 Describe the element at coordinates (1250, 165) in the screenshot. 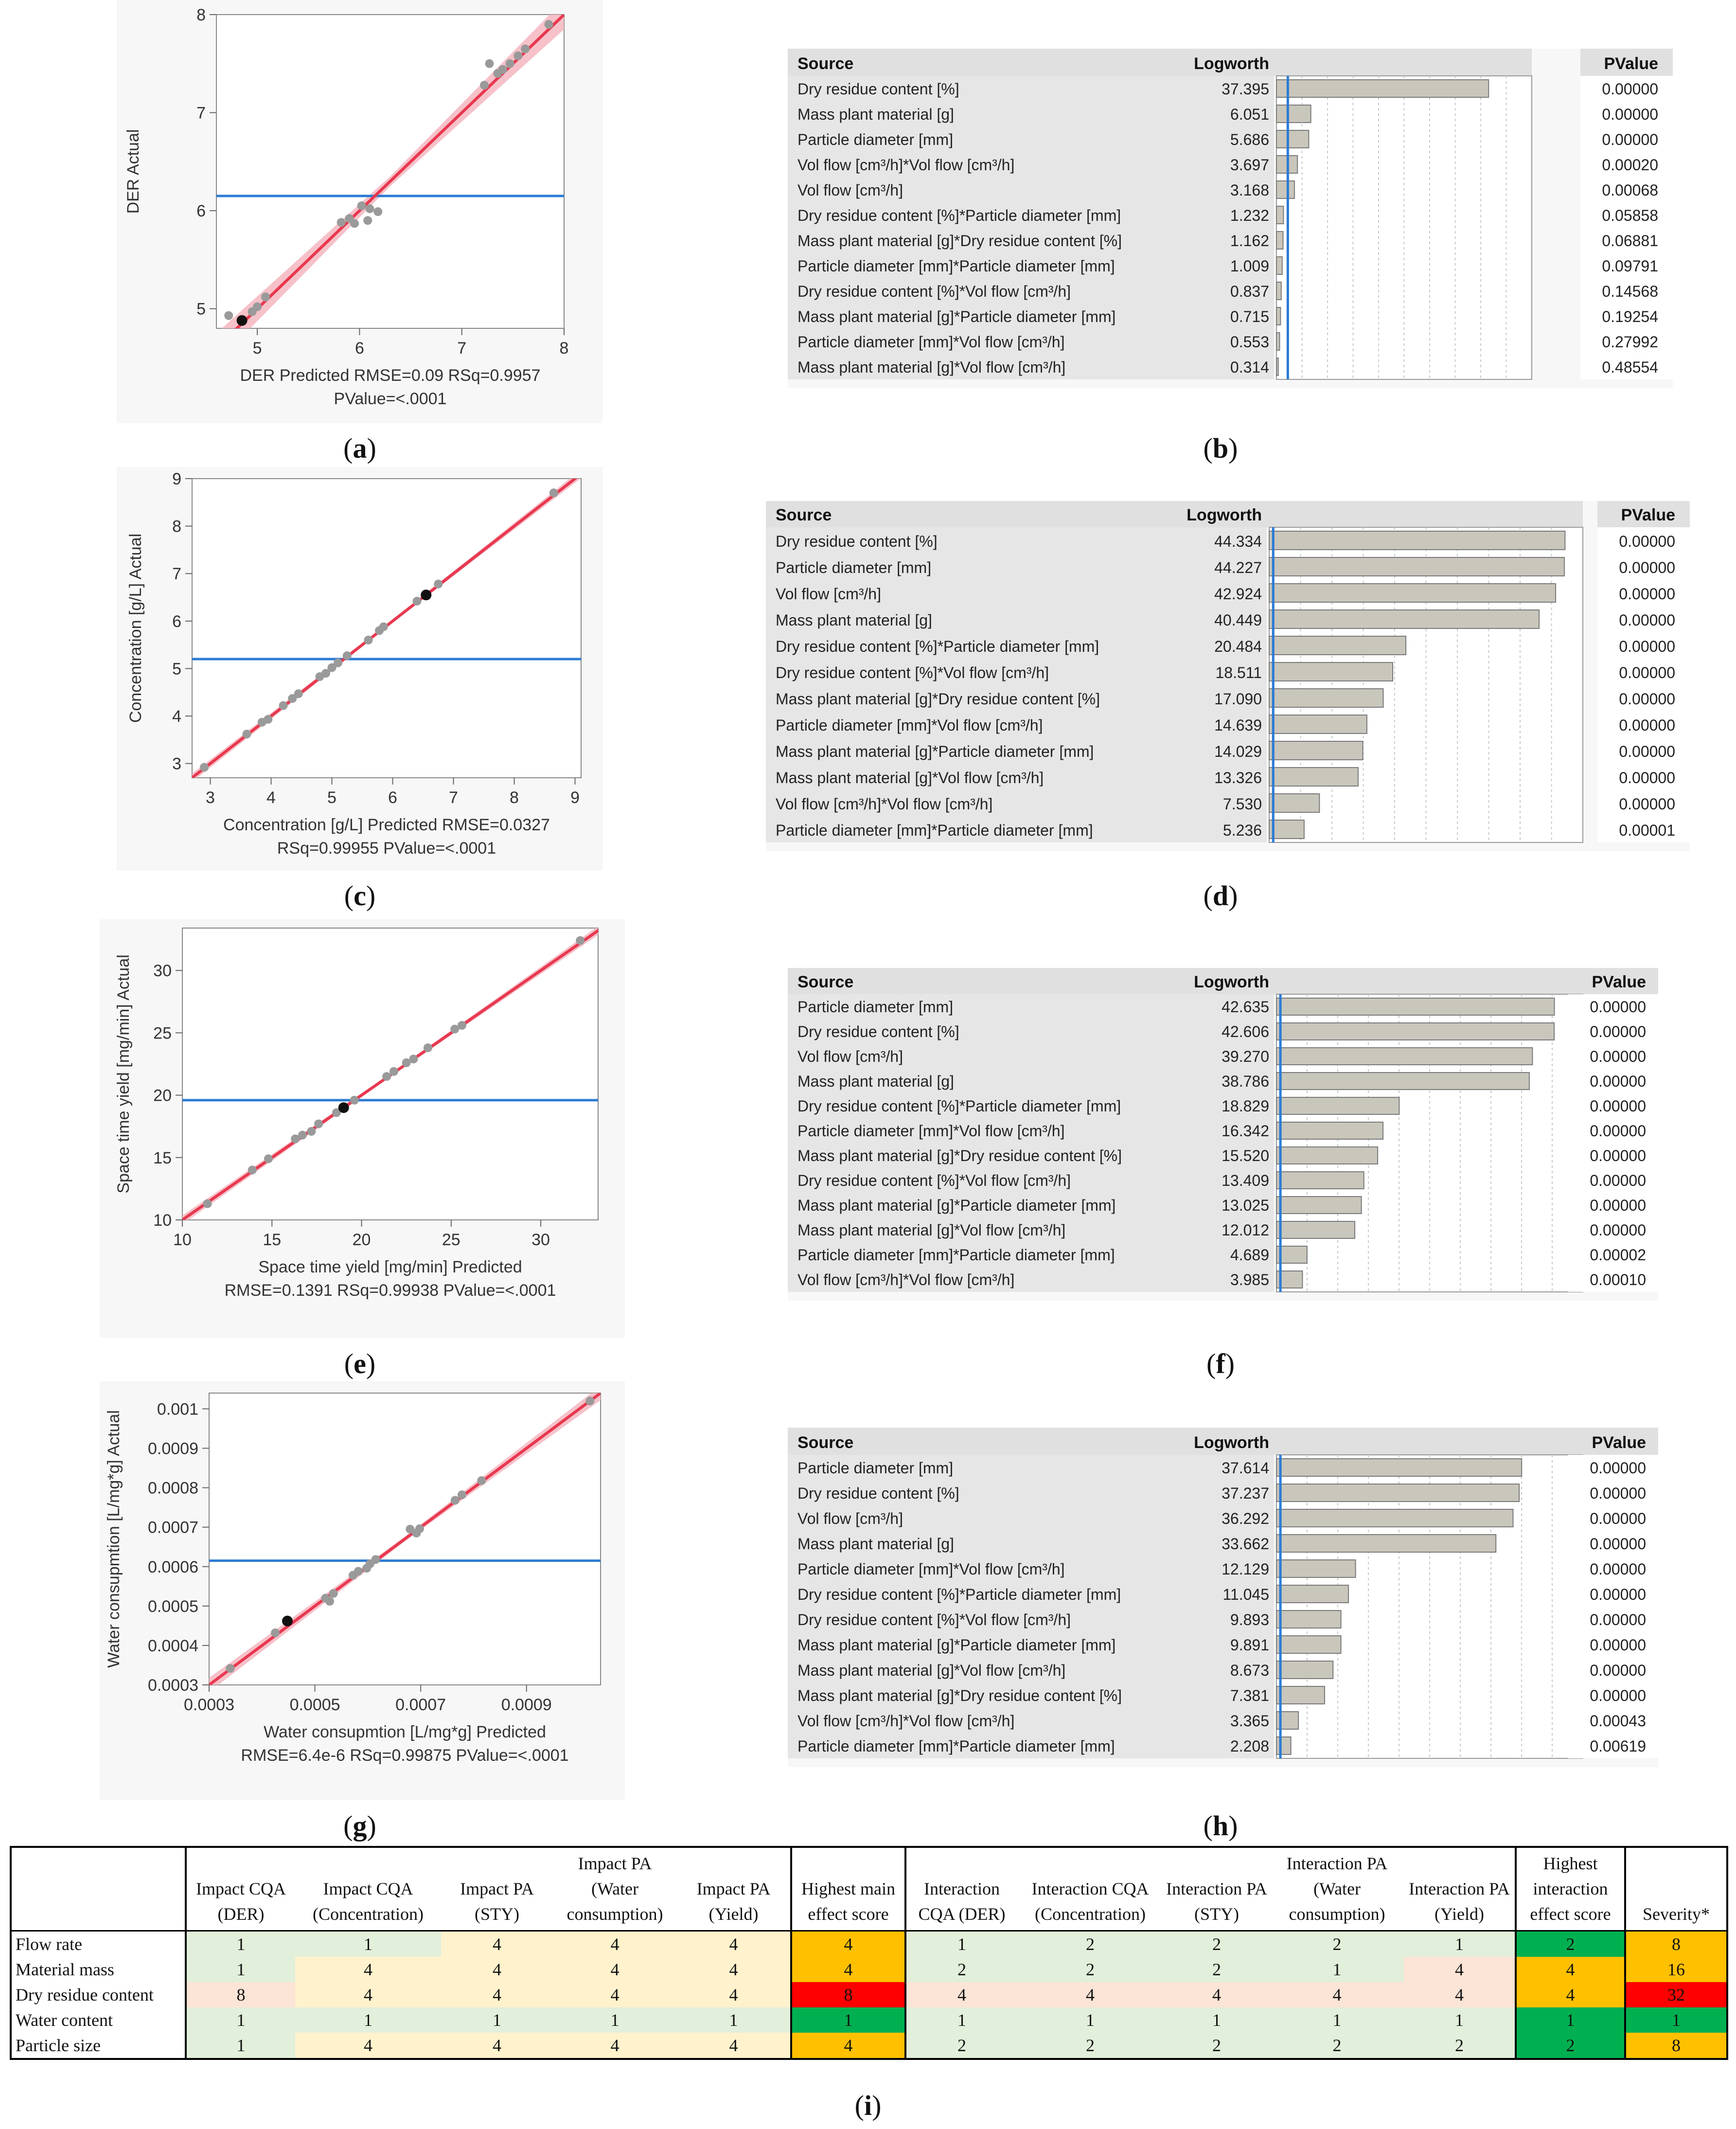

I see `row-logworth: 3.697` at that location.